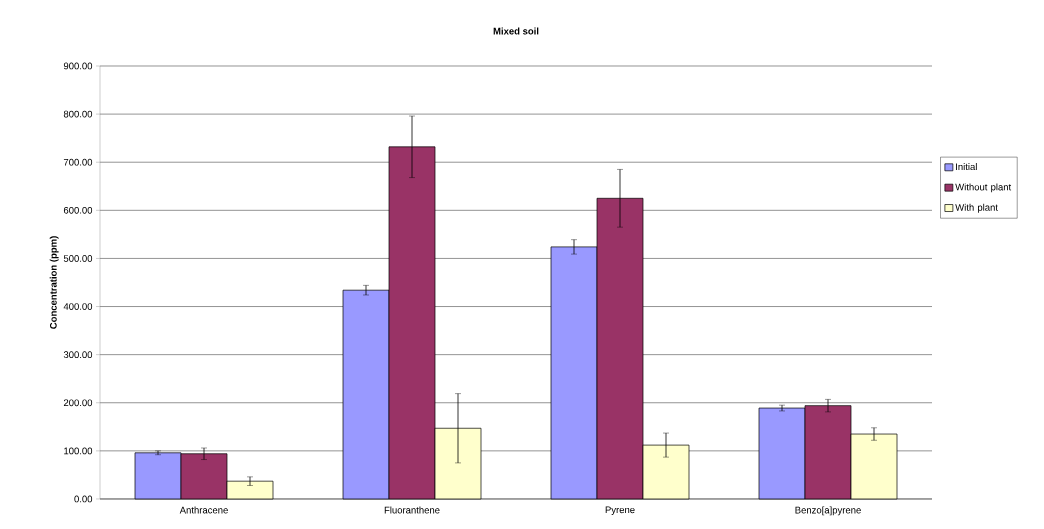 The width and height of the screenshot is (1044, 529). What do you see at coordinates (78, 66) in the screenshot?
I see `y-tick-label: 900.00` at bounding box center [78, 66].